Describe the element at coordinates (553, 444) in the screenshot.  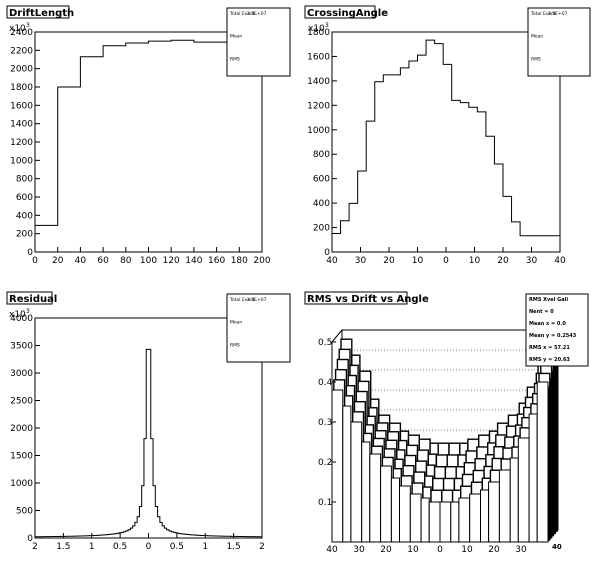
I see `block-side` at that location.